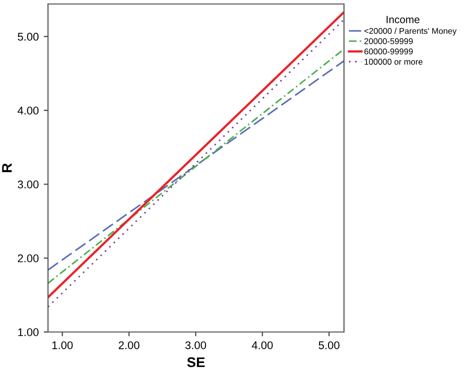 The width and height of the screenshot is (474, 368). What do you see at coordinates (388, 51) in the screenshot?
I see `legend-label: 60000-99999` at bounding box center [388, 51].